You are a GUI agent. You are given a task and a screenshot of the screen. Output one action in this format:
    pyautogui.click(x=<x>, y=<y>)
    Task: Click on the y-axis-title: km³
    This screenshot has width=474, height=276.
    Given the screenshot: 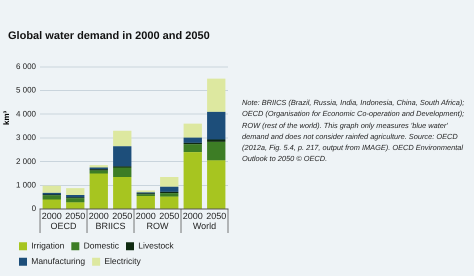 What is the action you would take?
    pyautogui.click(x=6, y=117)
    